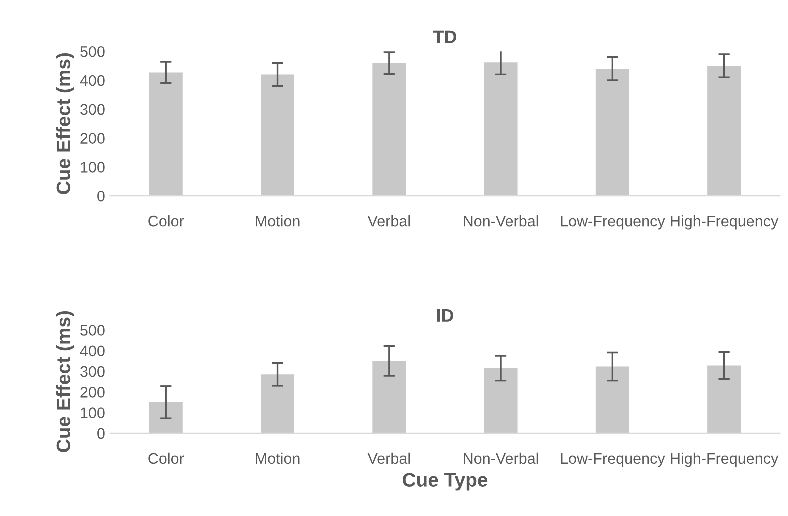  Describe the element at coordinates (445, 315) in the screenshot. I see `chart-title: ID` at that location.